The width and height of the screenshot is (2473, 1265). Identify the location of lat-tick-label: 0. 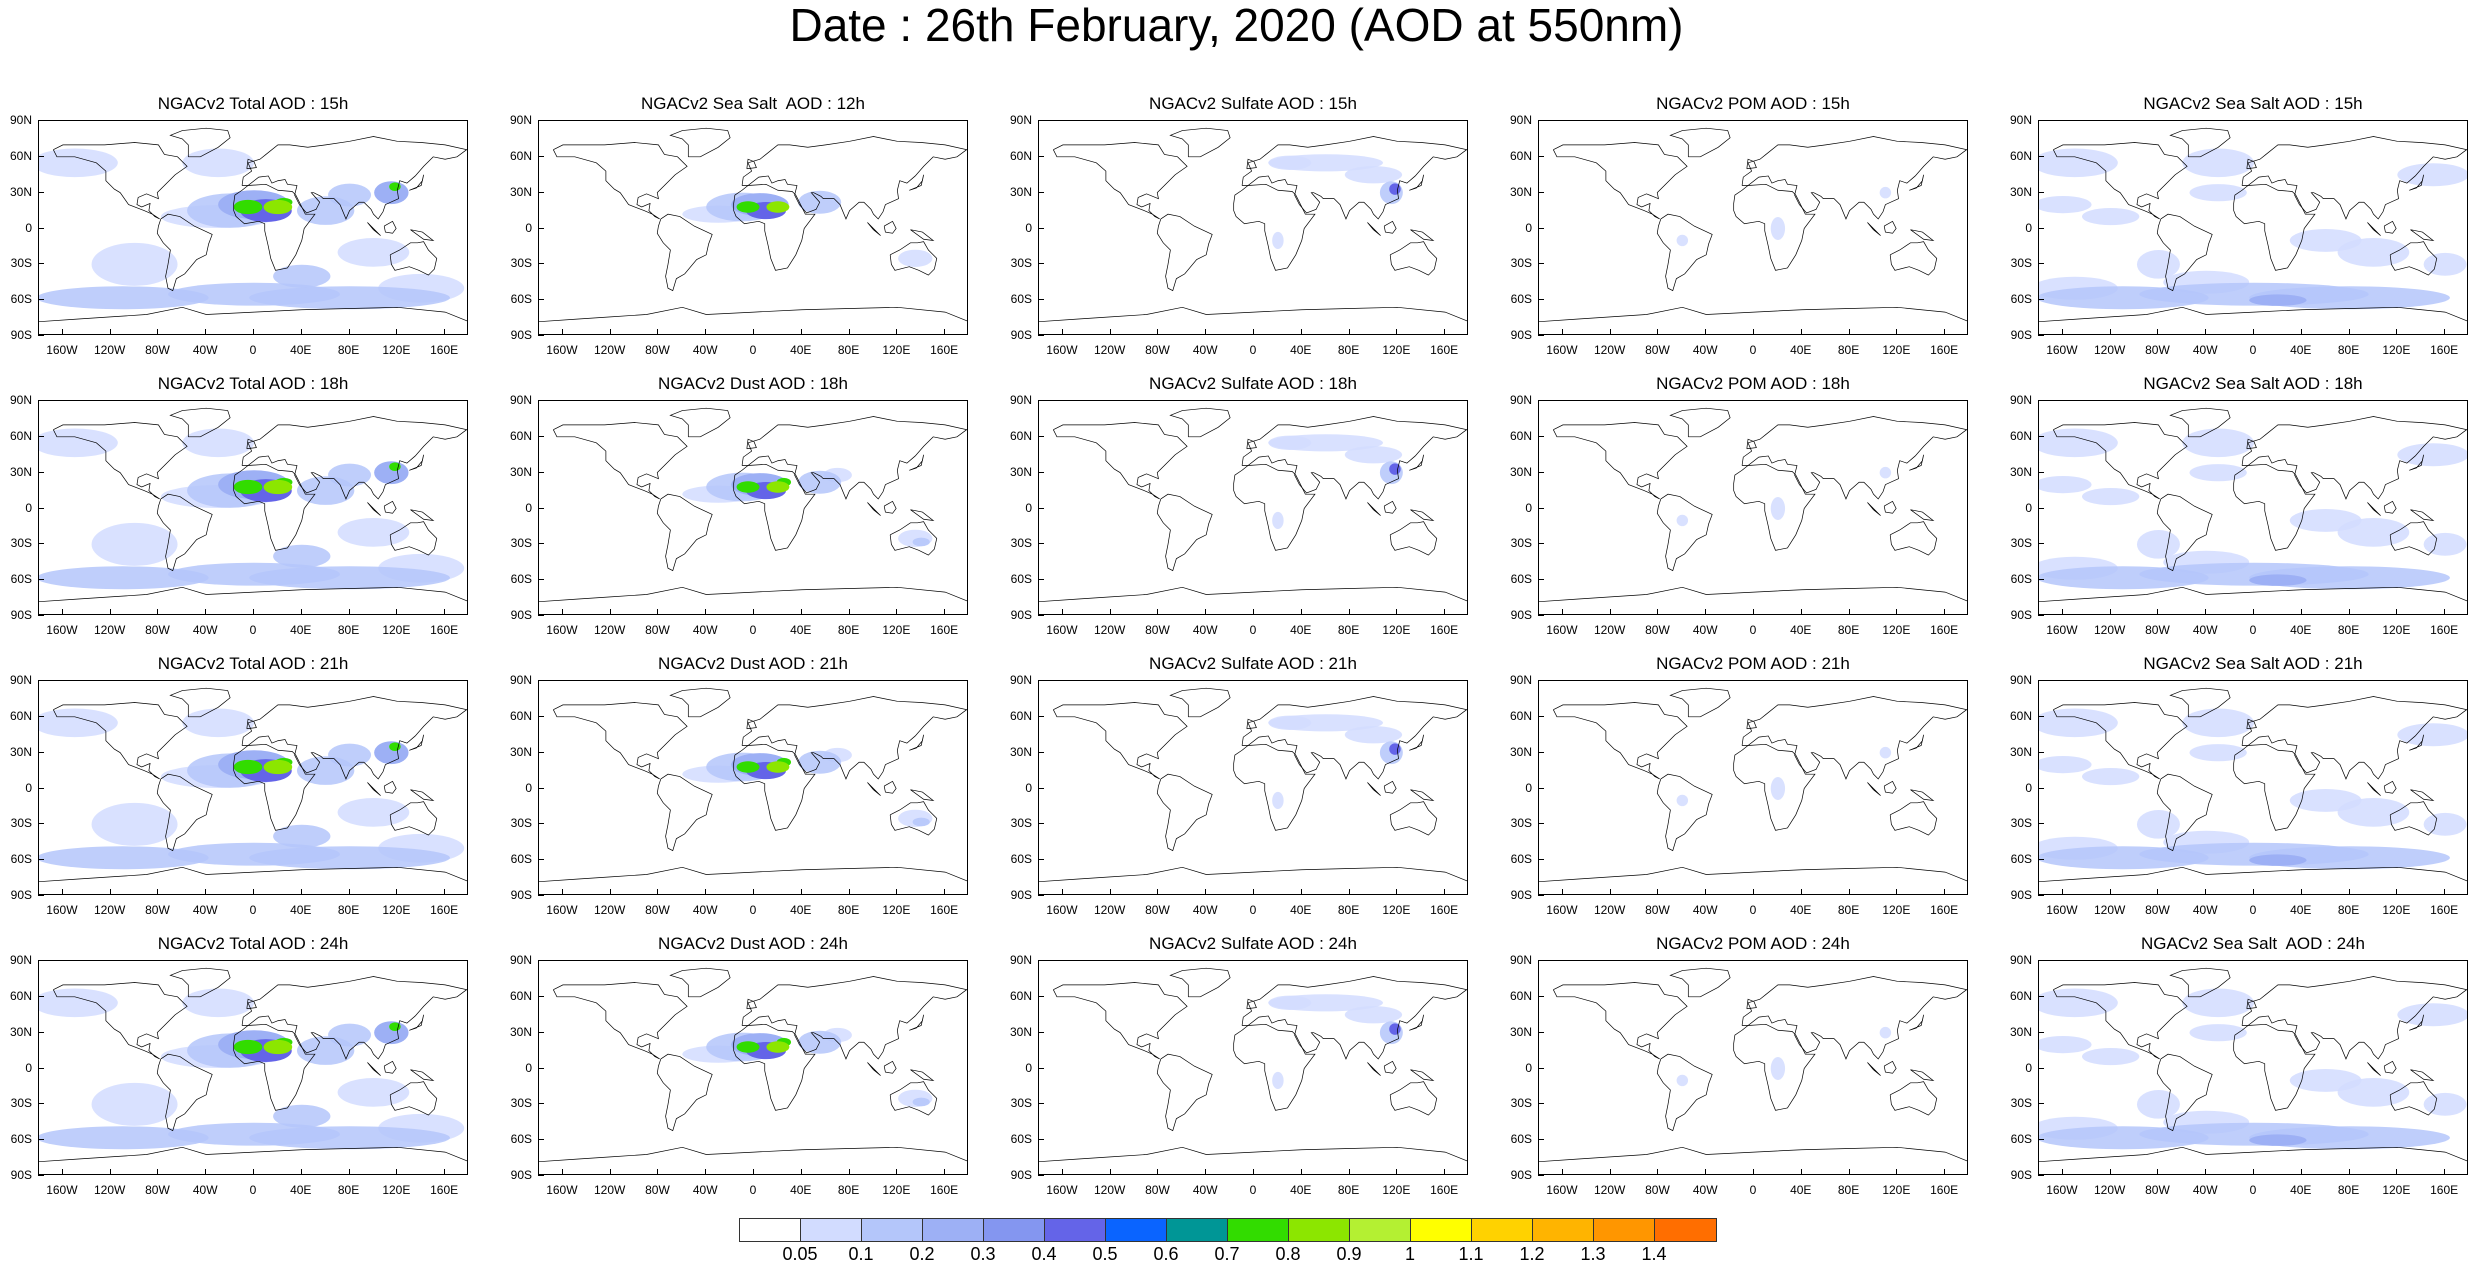
(2028, 227).